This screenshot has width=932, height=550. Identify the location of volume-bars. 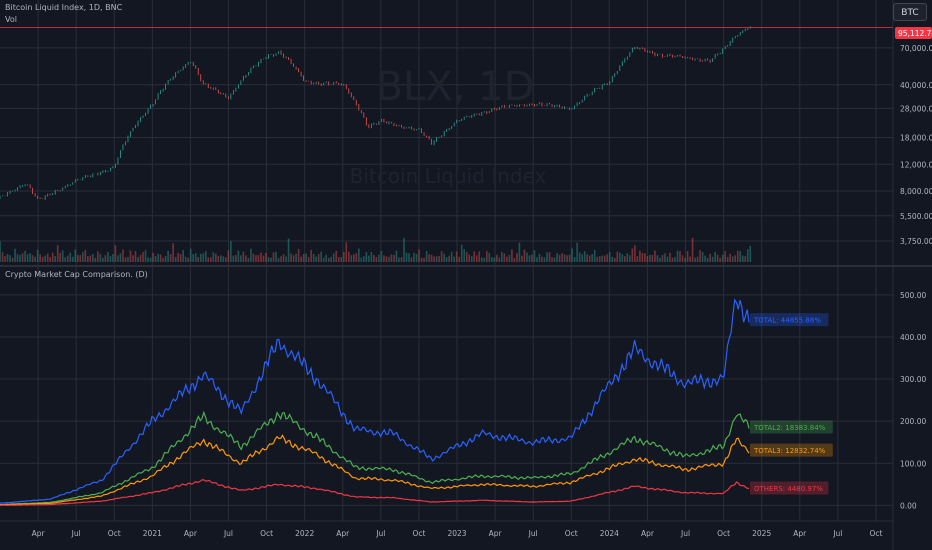
(376, 249).